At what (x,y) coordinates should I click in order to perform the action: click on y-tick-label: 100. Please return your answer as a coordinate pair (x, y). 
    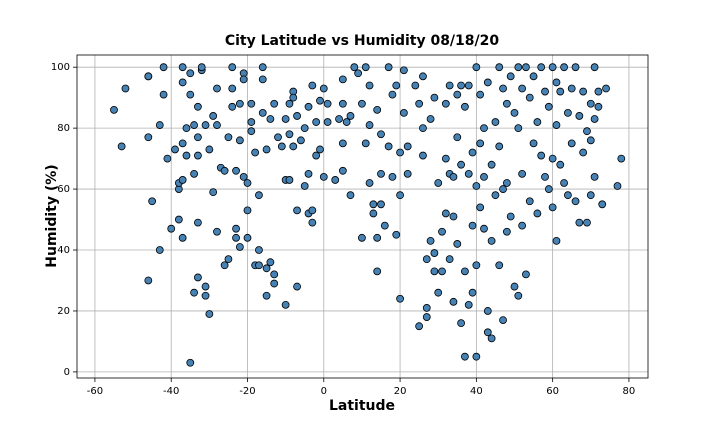
    Looking at the image, I should click on (60, 67).